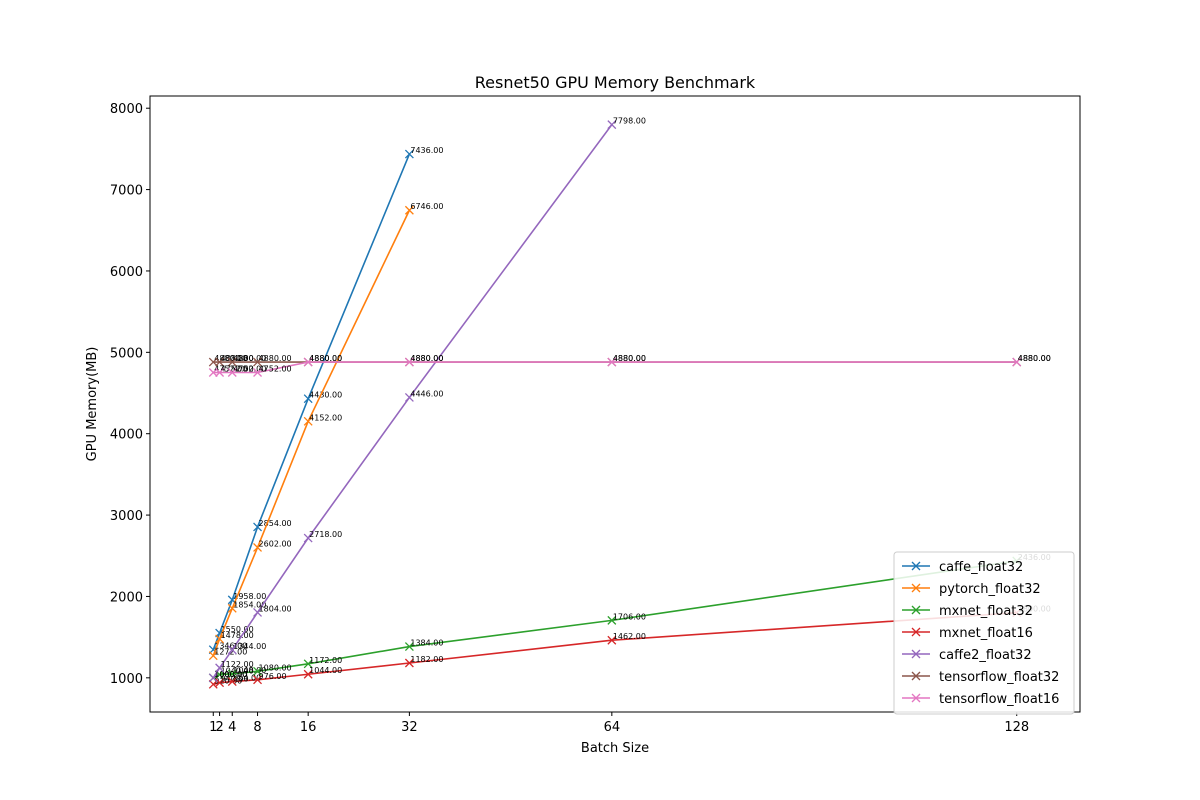 This screenshot has width=1200, height=800. What do you see at coordinates (249, 596) in the screenshot?
I see `data-label: 1958.00` at bounding box center [249, 596].